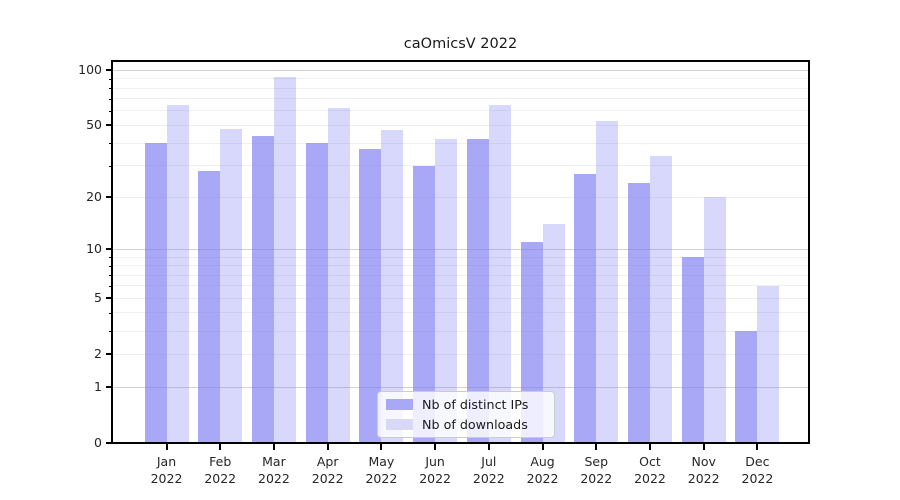 Image resolution: width=900 pixels, height=500 pixels. Describe the element at coordinates (220, 461) in the screenshot. I see `x-tick-month: Feb` at that location.